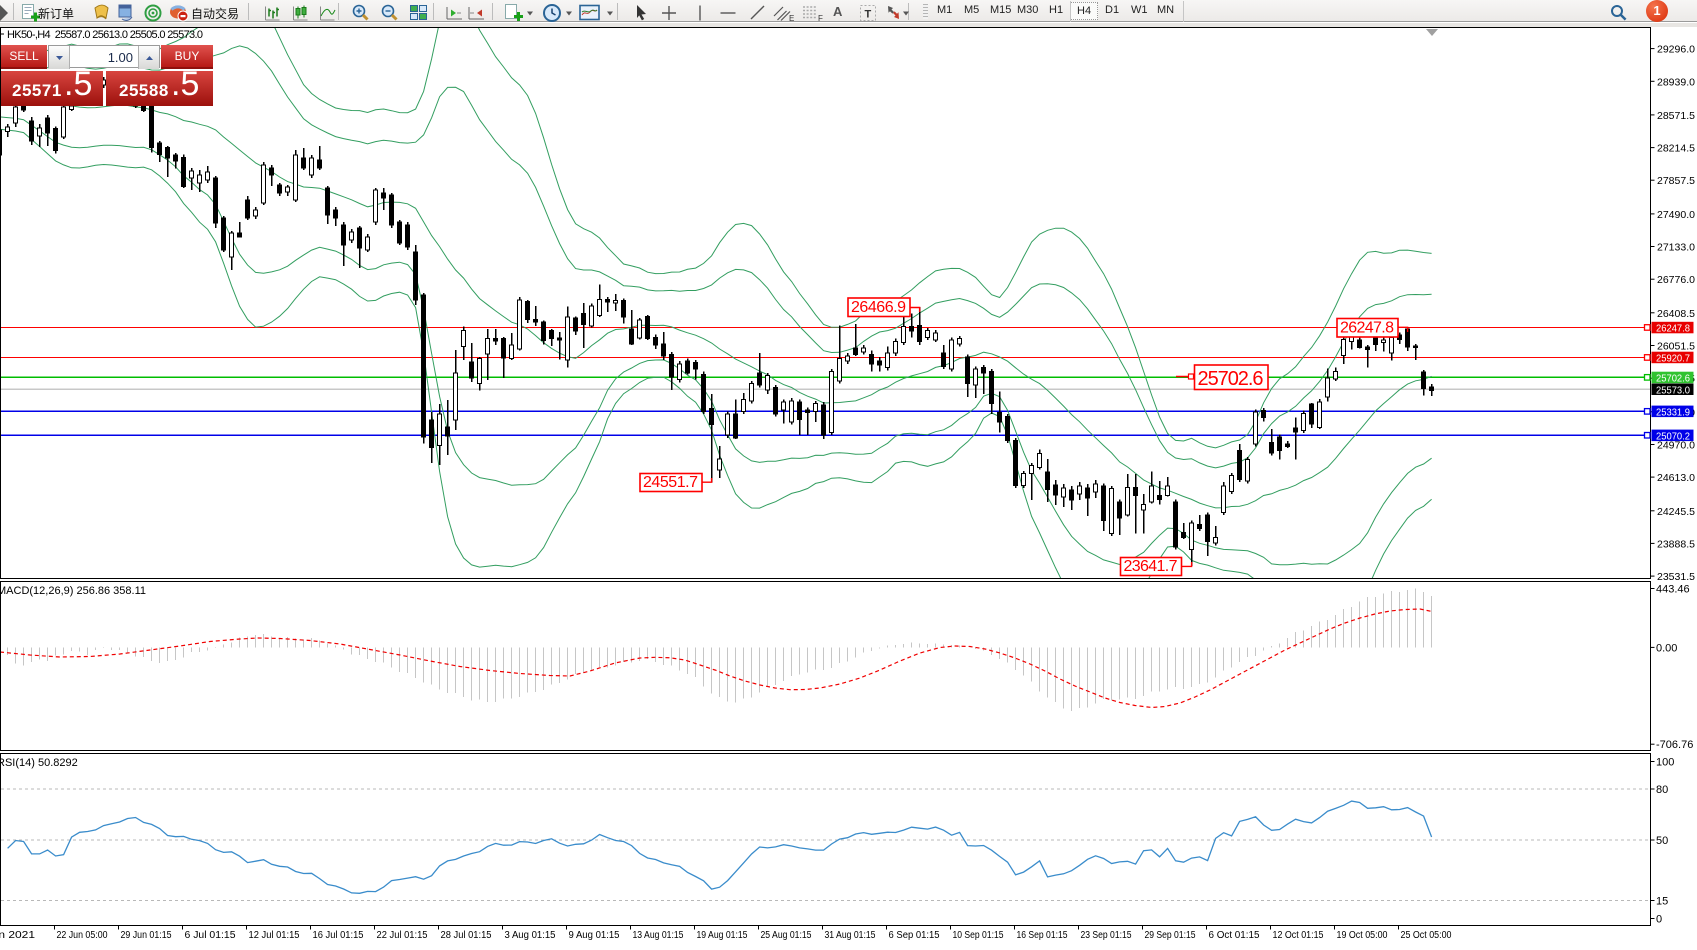  What do you see at coordinates (1676, 116) in the screenshot?
I see `svg-text: 28571.5` at bounding box center [1676, 116].